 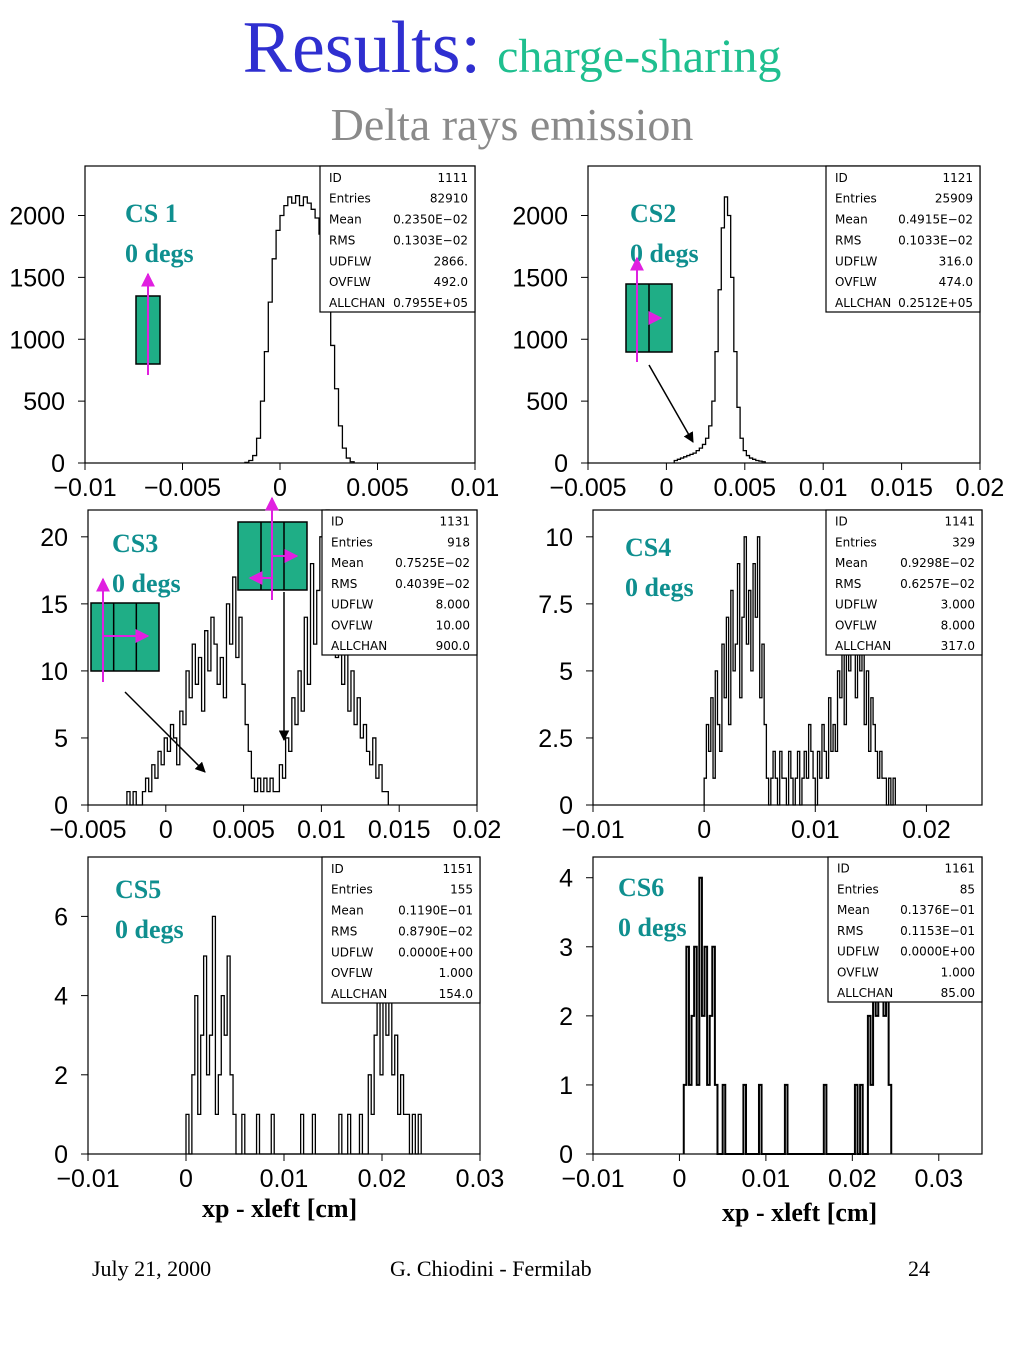 What do you see at coordinates (37, 340) in the screenshot?
I see `y-tick-label: 1000` at bounding box center [37, 340].